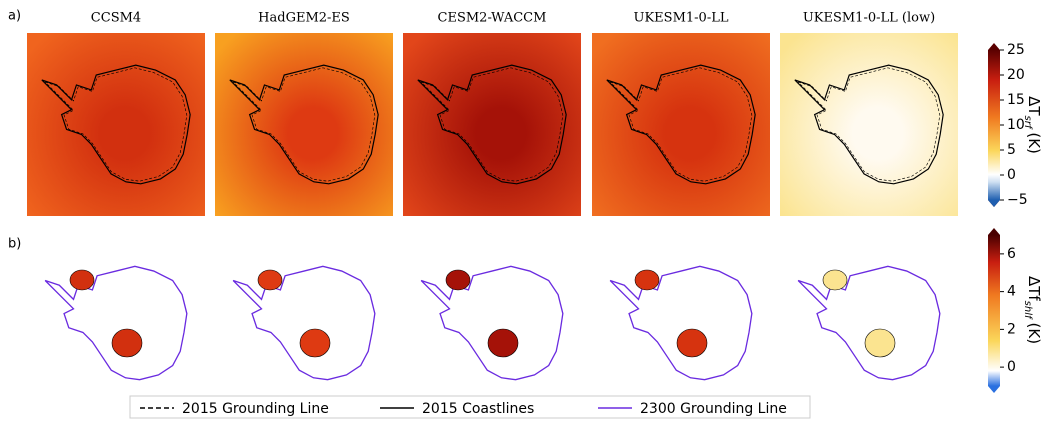 This screenshot has width=1046, height=424. What do you see at coordinates (1016, 100) in the screenshot?
I see `tick-label: 15` at bounding box center [1016, 100].